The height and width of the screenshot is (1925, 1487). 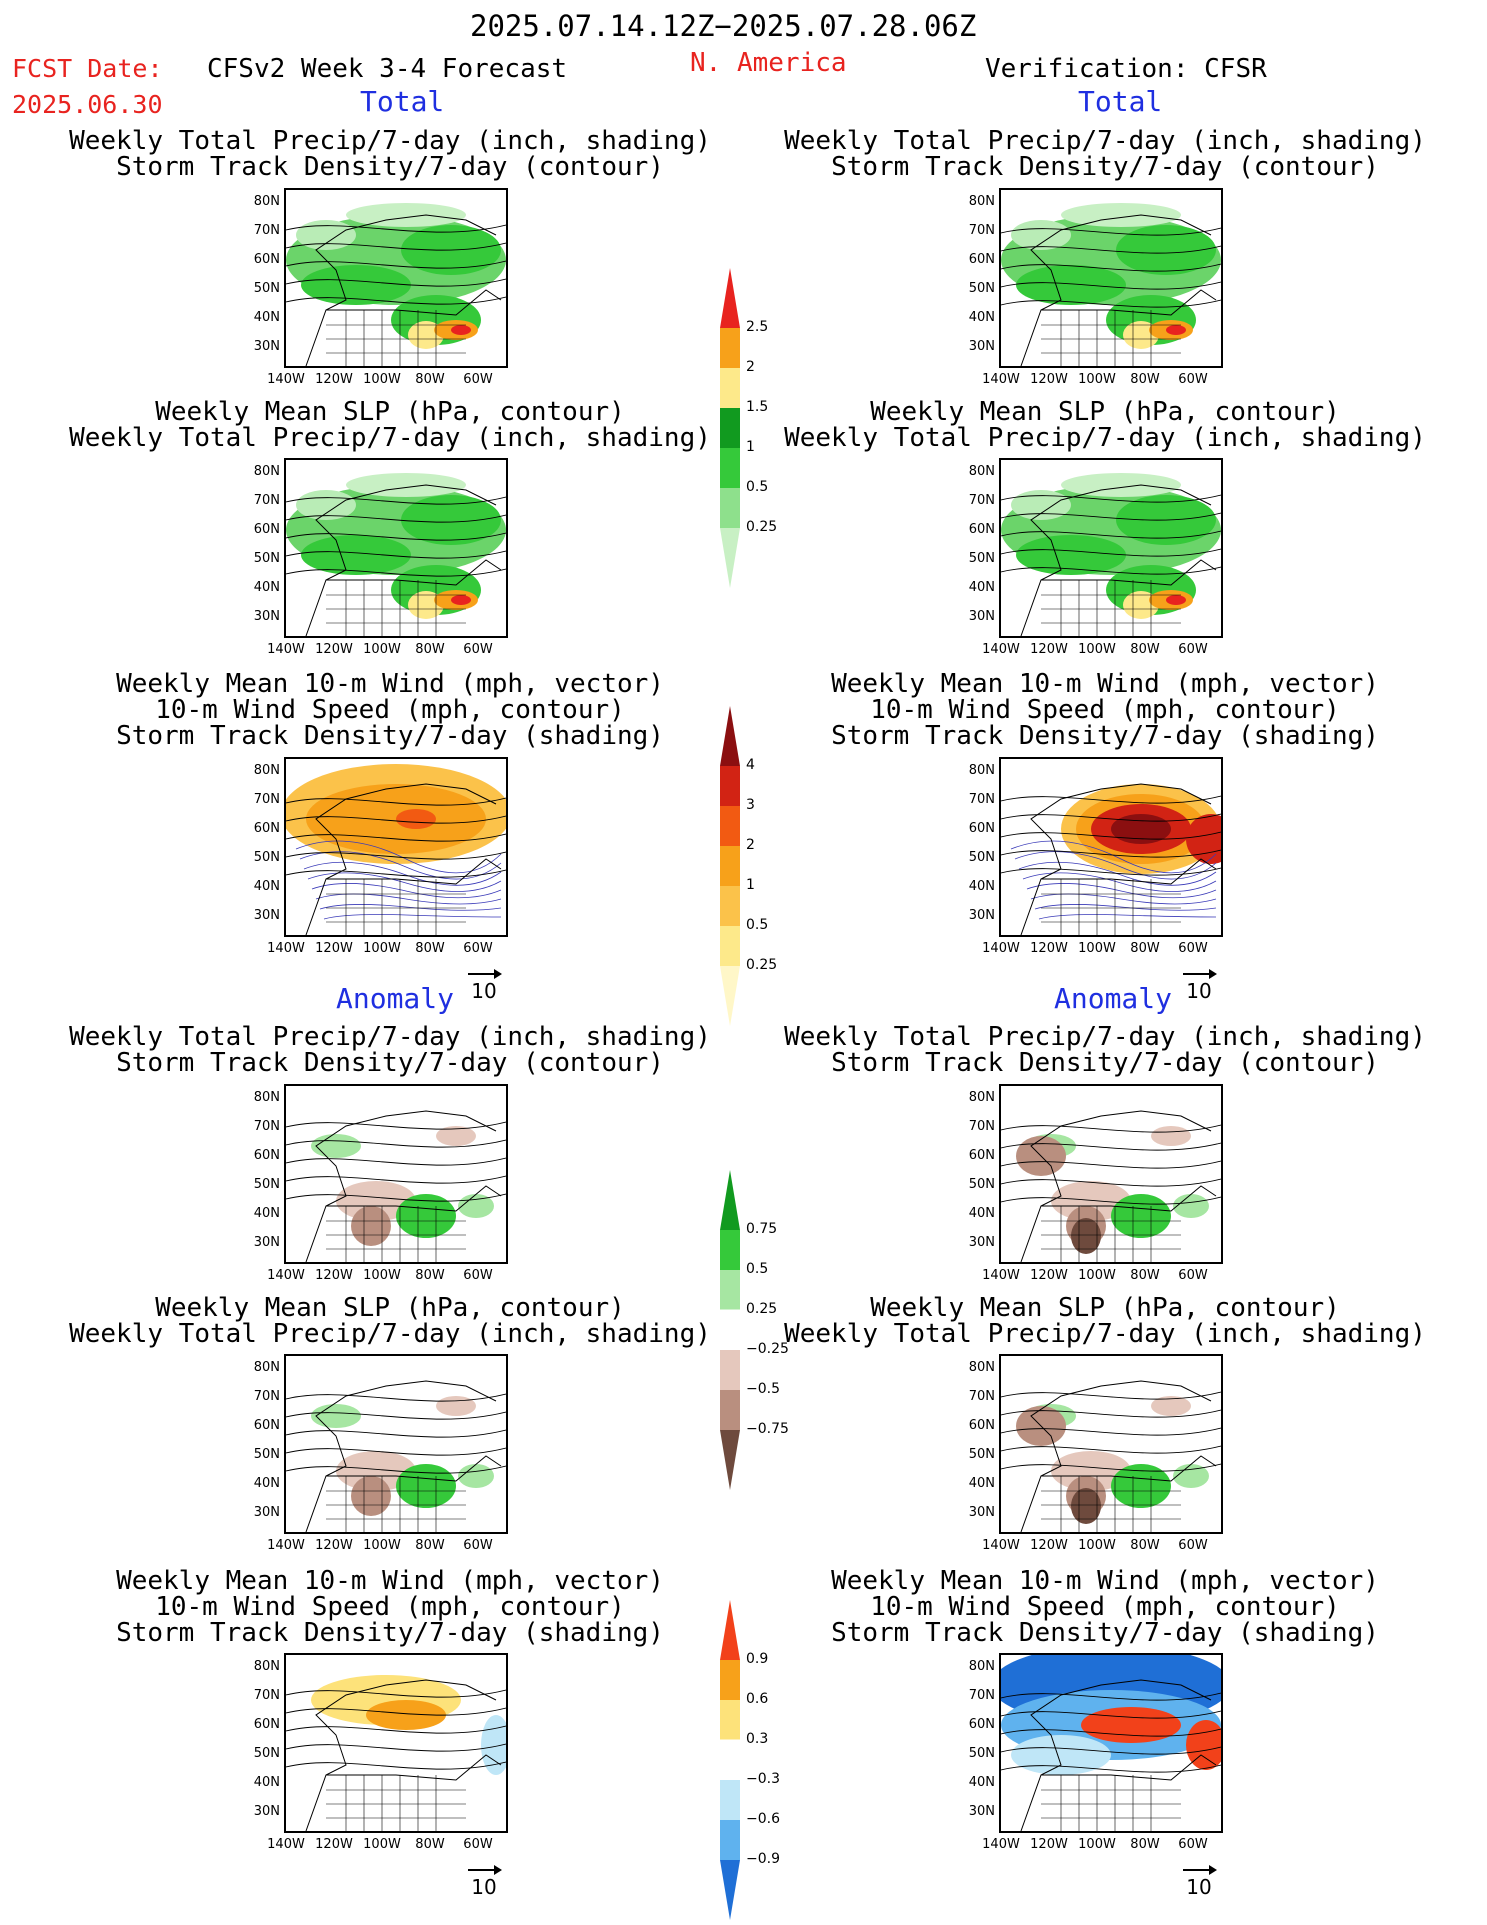 What do you see at coordinates (750, 447) in the screenshot?
I see `colorbar-tick-label: 1` at bounding box center [750, 447].